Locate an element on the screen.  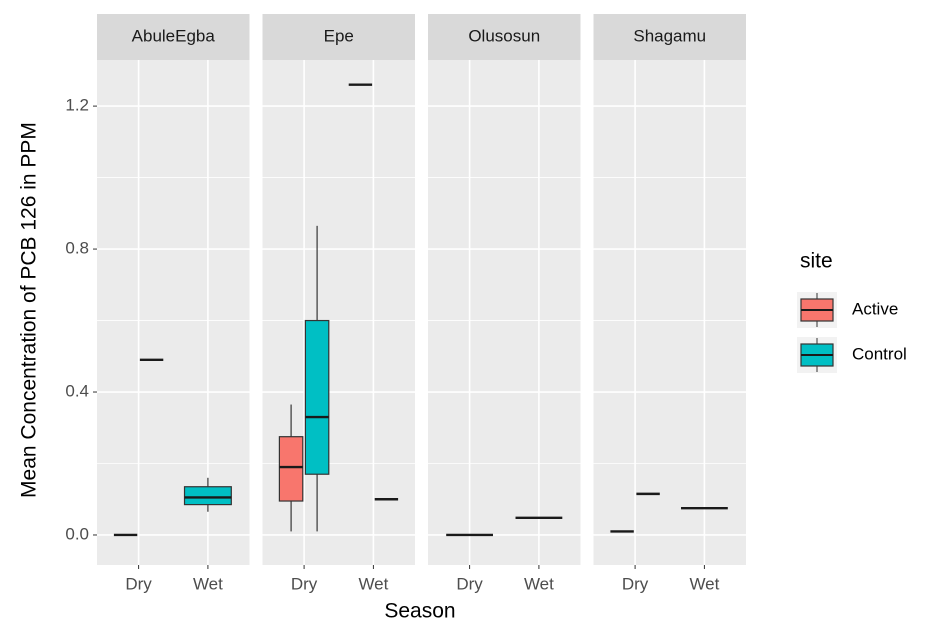
legend-label: Active is located at coordinates (875, 308).